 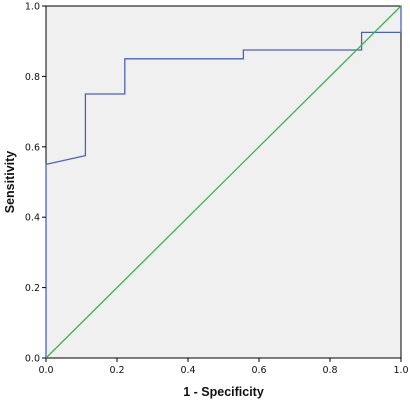 I want to click on y-tick-label: 0.8, so click(x=32, y=77).